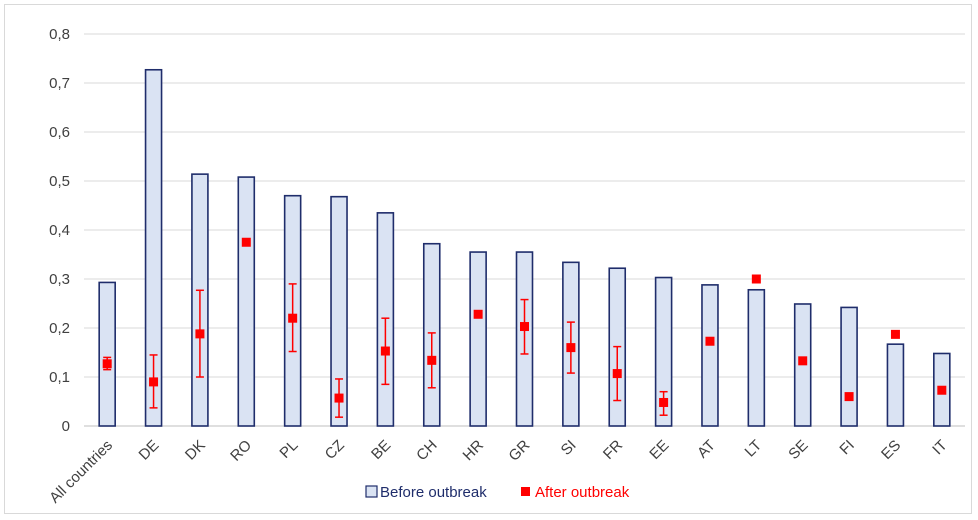  Describe the element at coordinates (497, 492) in the screenshot. I see `legend: Before outbreak After outbreak` at that location.